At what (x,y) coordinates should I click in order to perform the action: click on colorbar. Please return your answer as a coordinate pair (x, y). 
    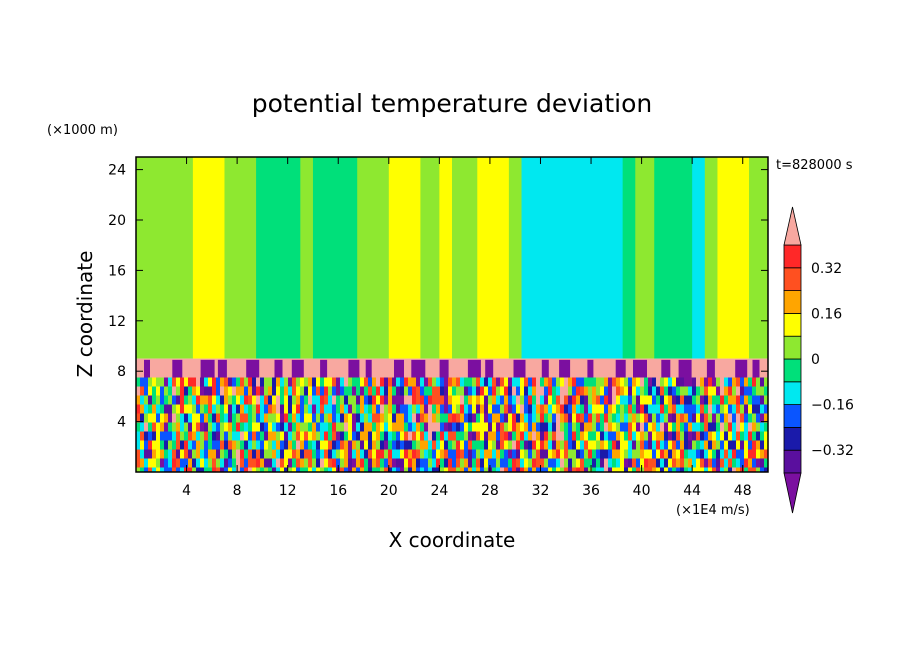
    Looking at the image, I should click on (792, 360).